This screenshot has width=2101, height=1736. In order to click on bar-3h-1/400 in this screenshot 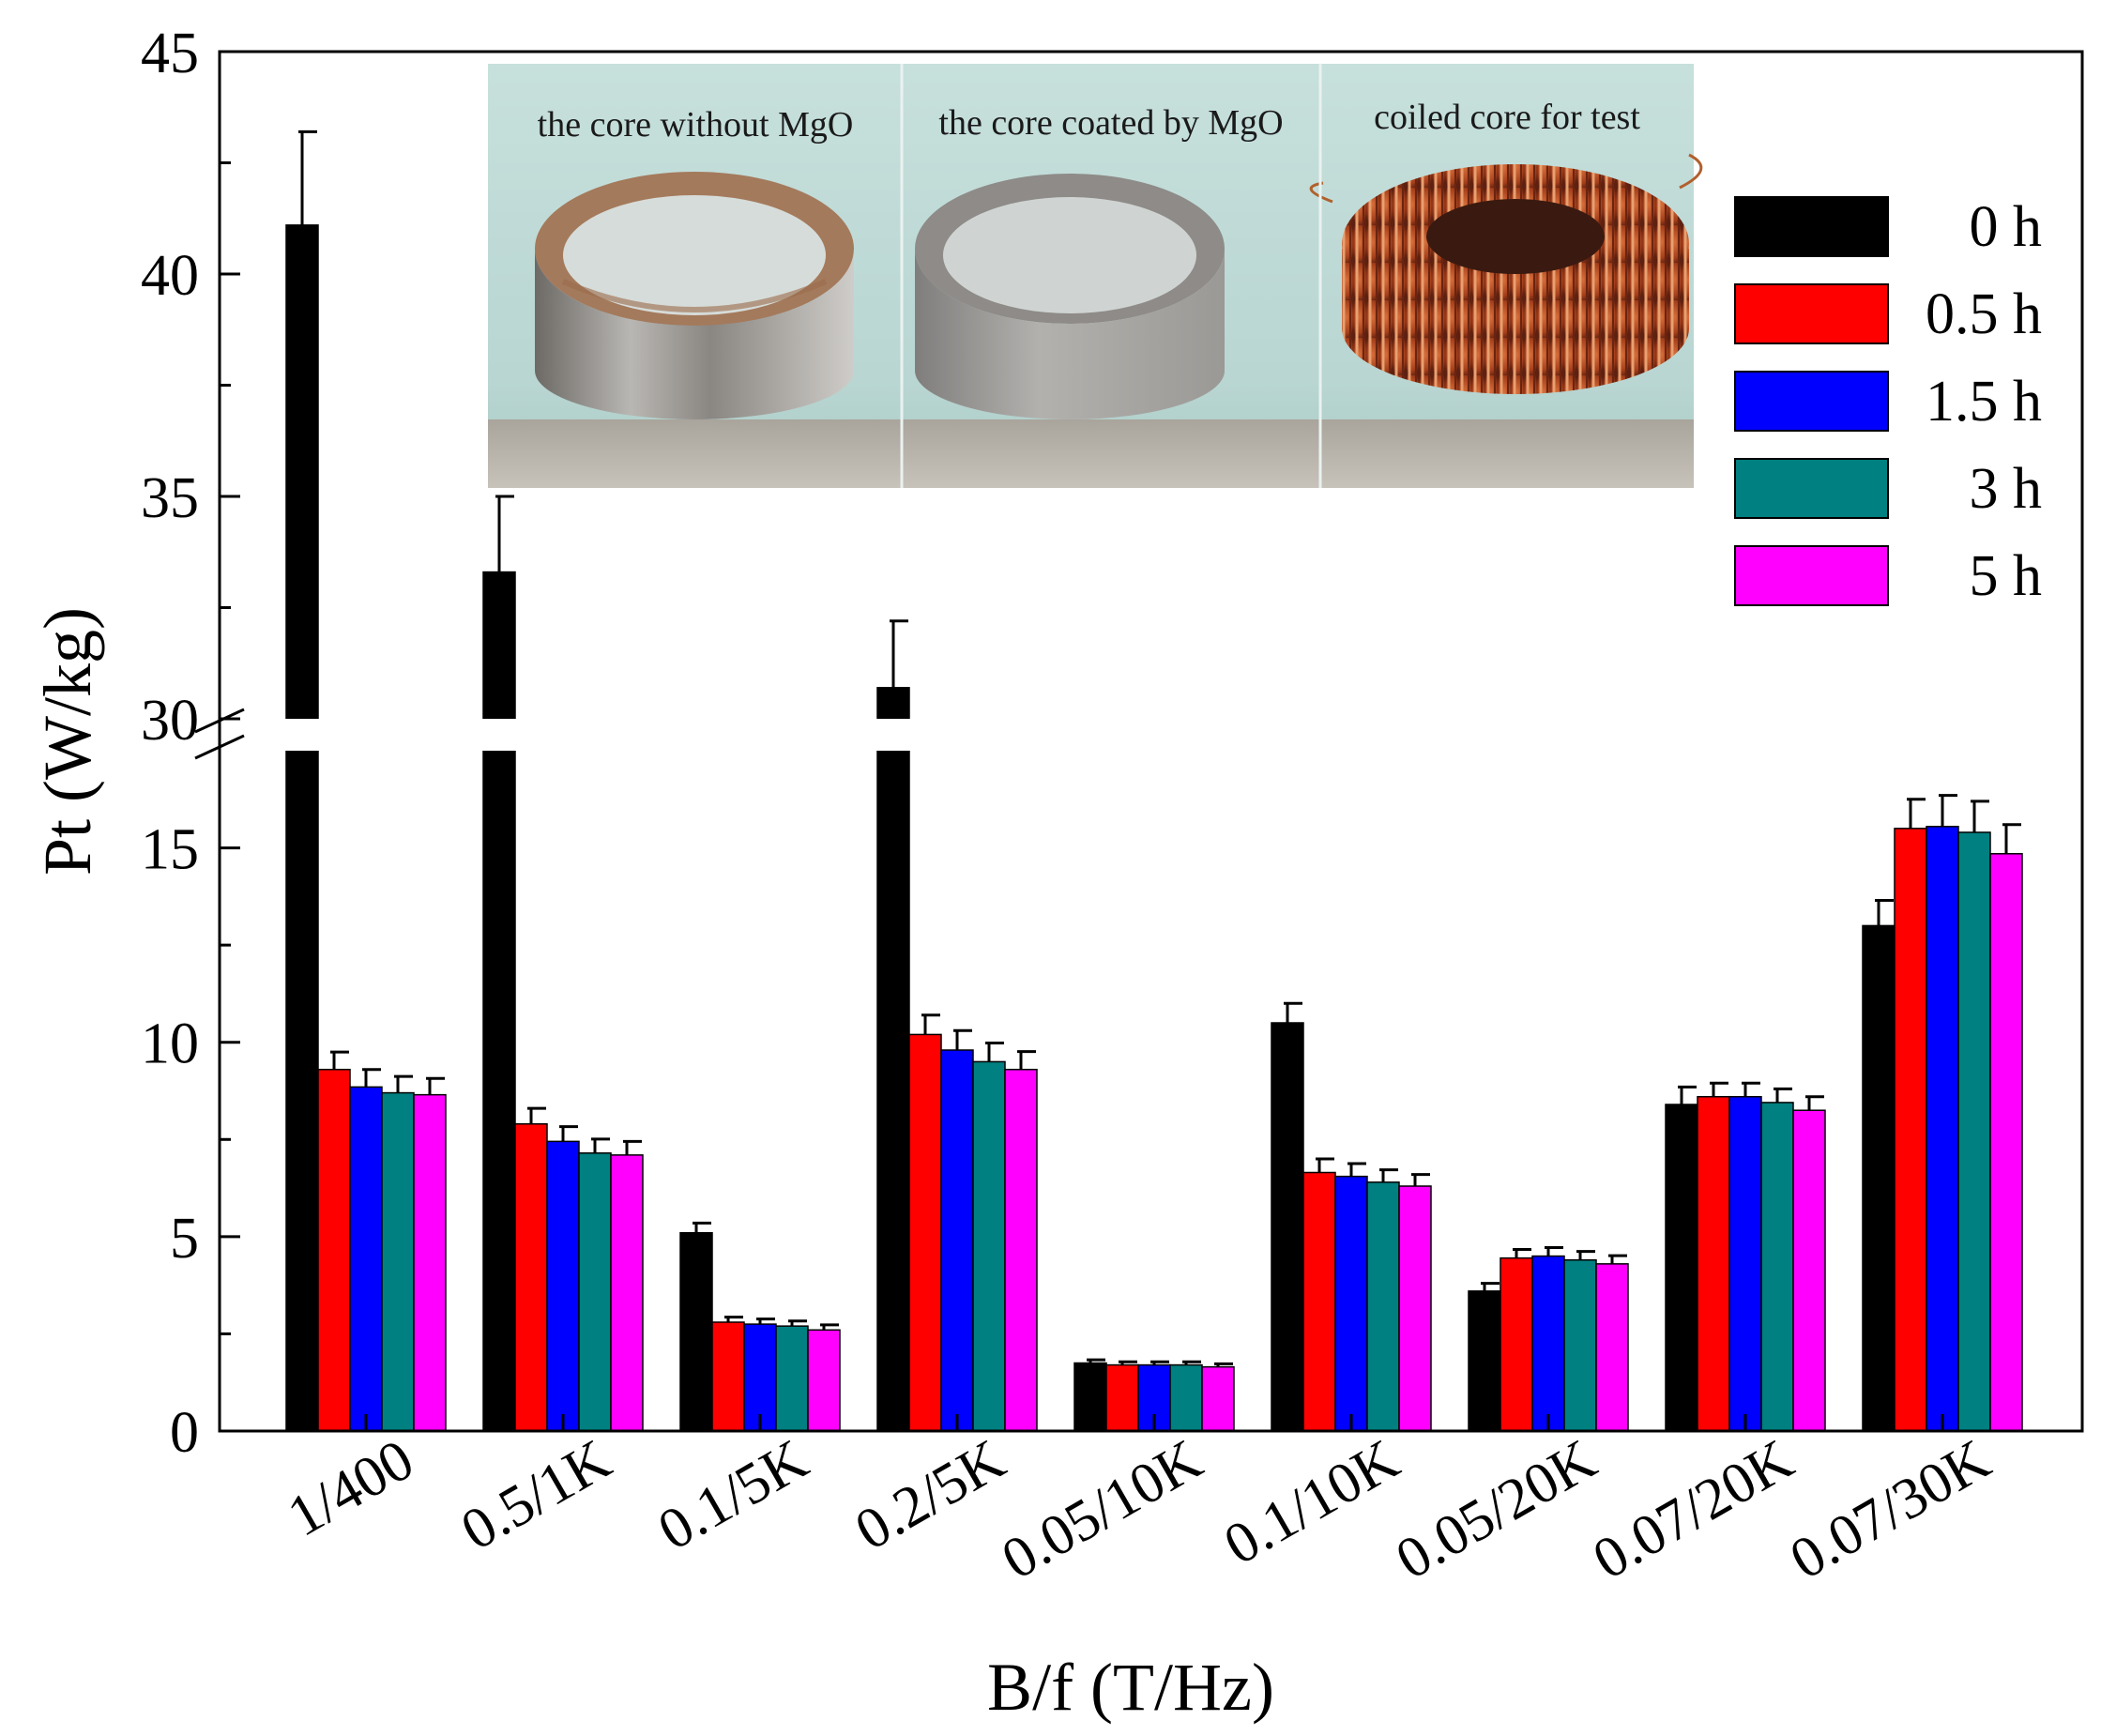, I will do `click(398, 1261)`.